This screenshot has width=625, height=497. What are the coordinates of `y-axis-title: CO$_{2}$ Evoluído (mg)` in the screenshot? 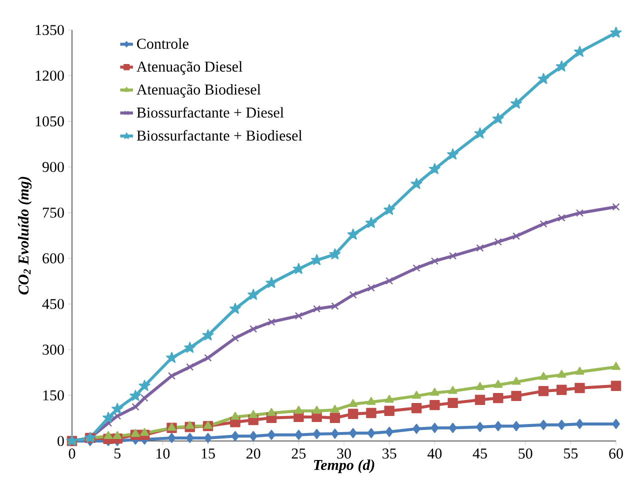 It's located at (25, 235).